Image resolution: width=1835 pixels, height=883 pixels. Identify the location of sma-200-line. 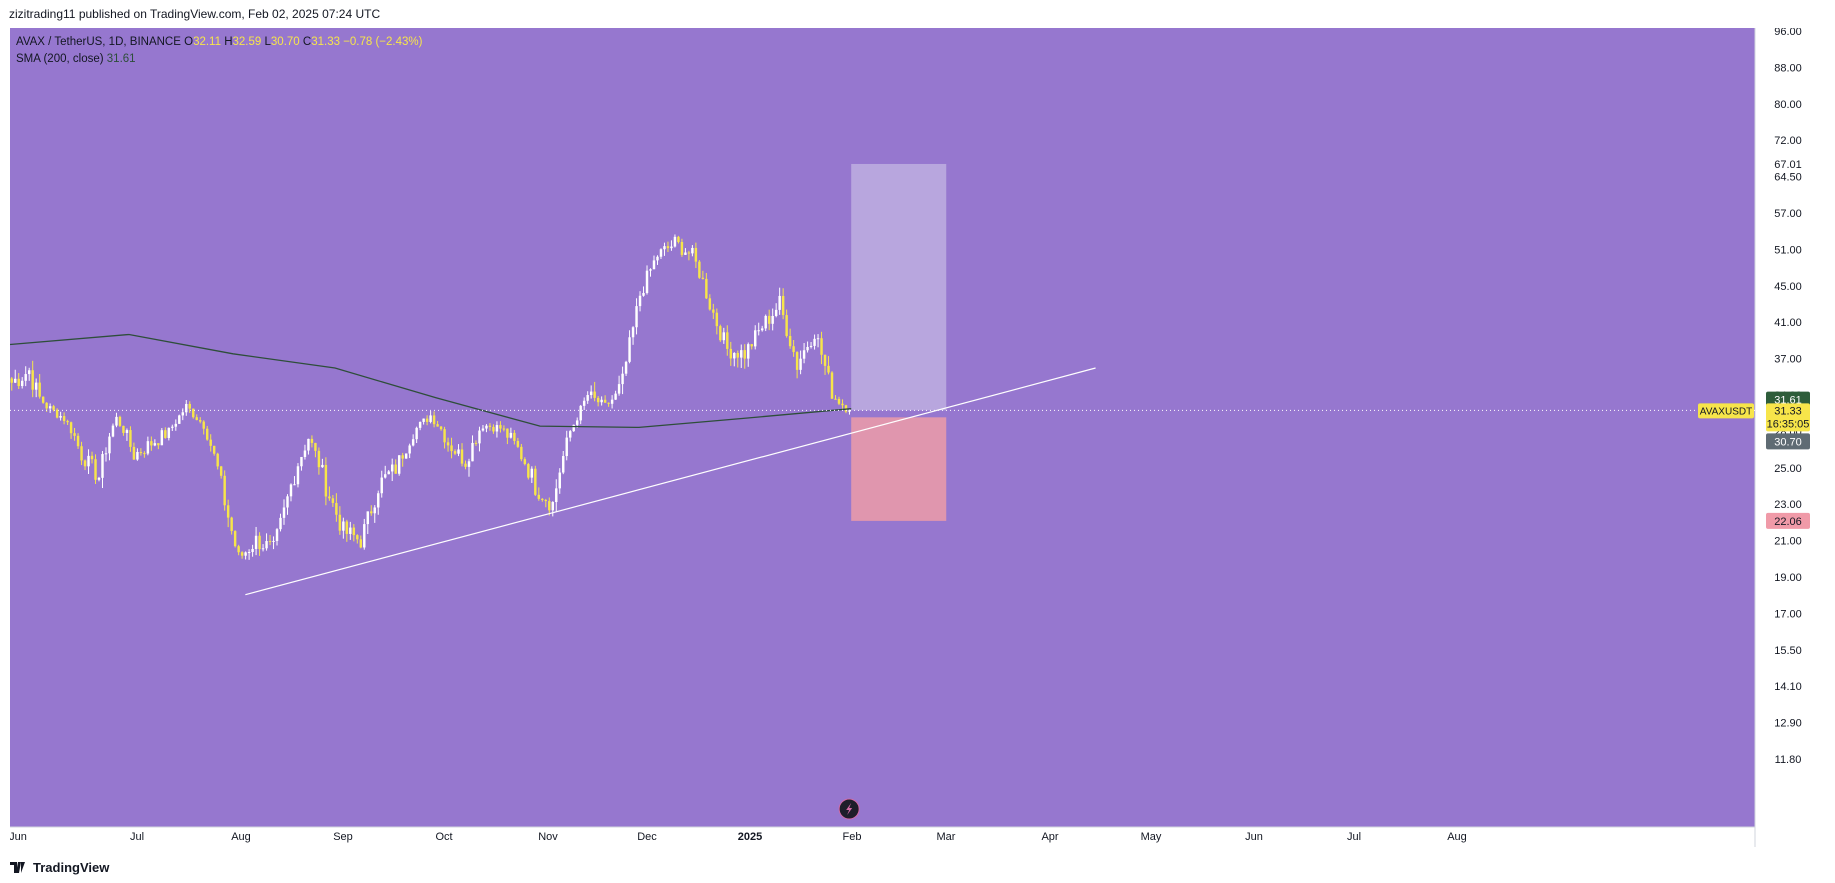
(431, 381).